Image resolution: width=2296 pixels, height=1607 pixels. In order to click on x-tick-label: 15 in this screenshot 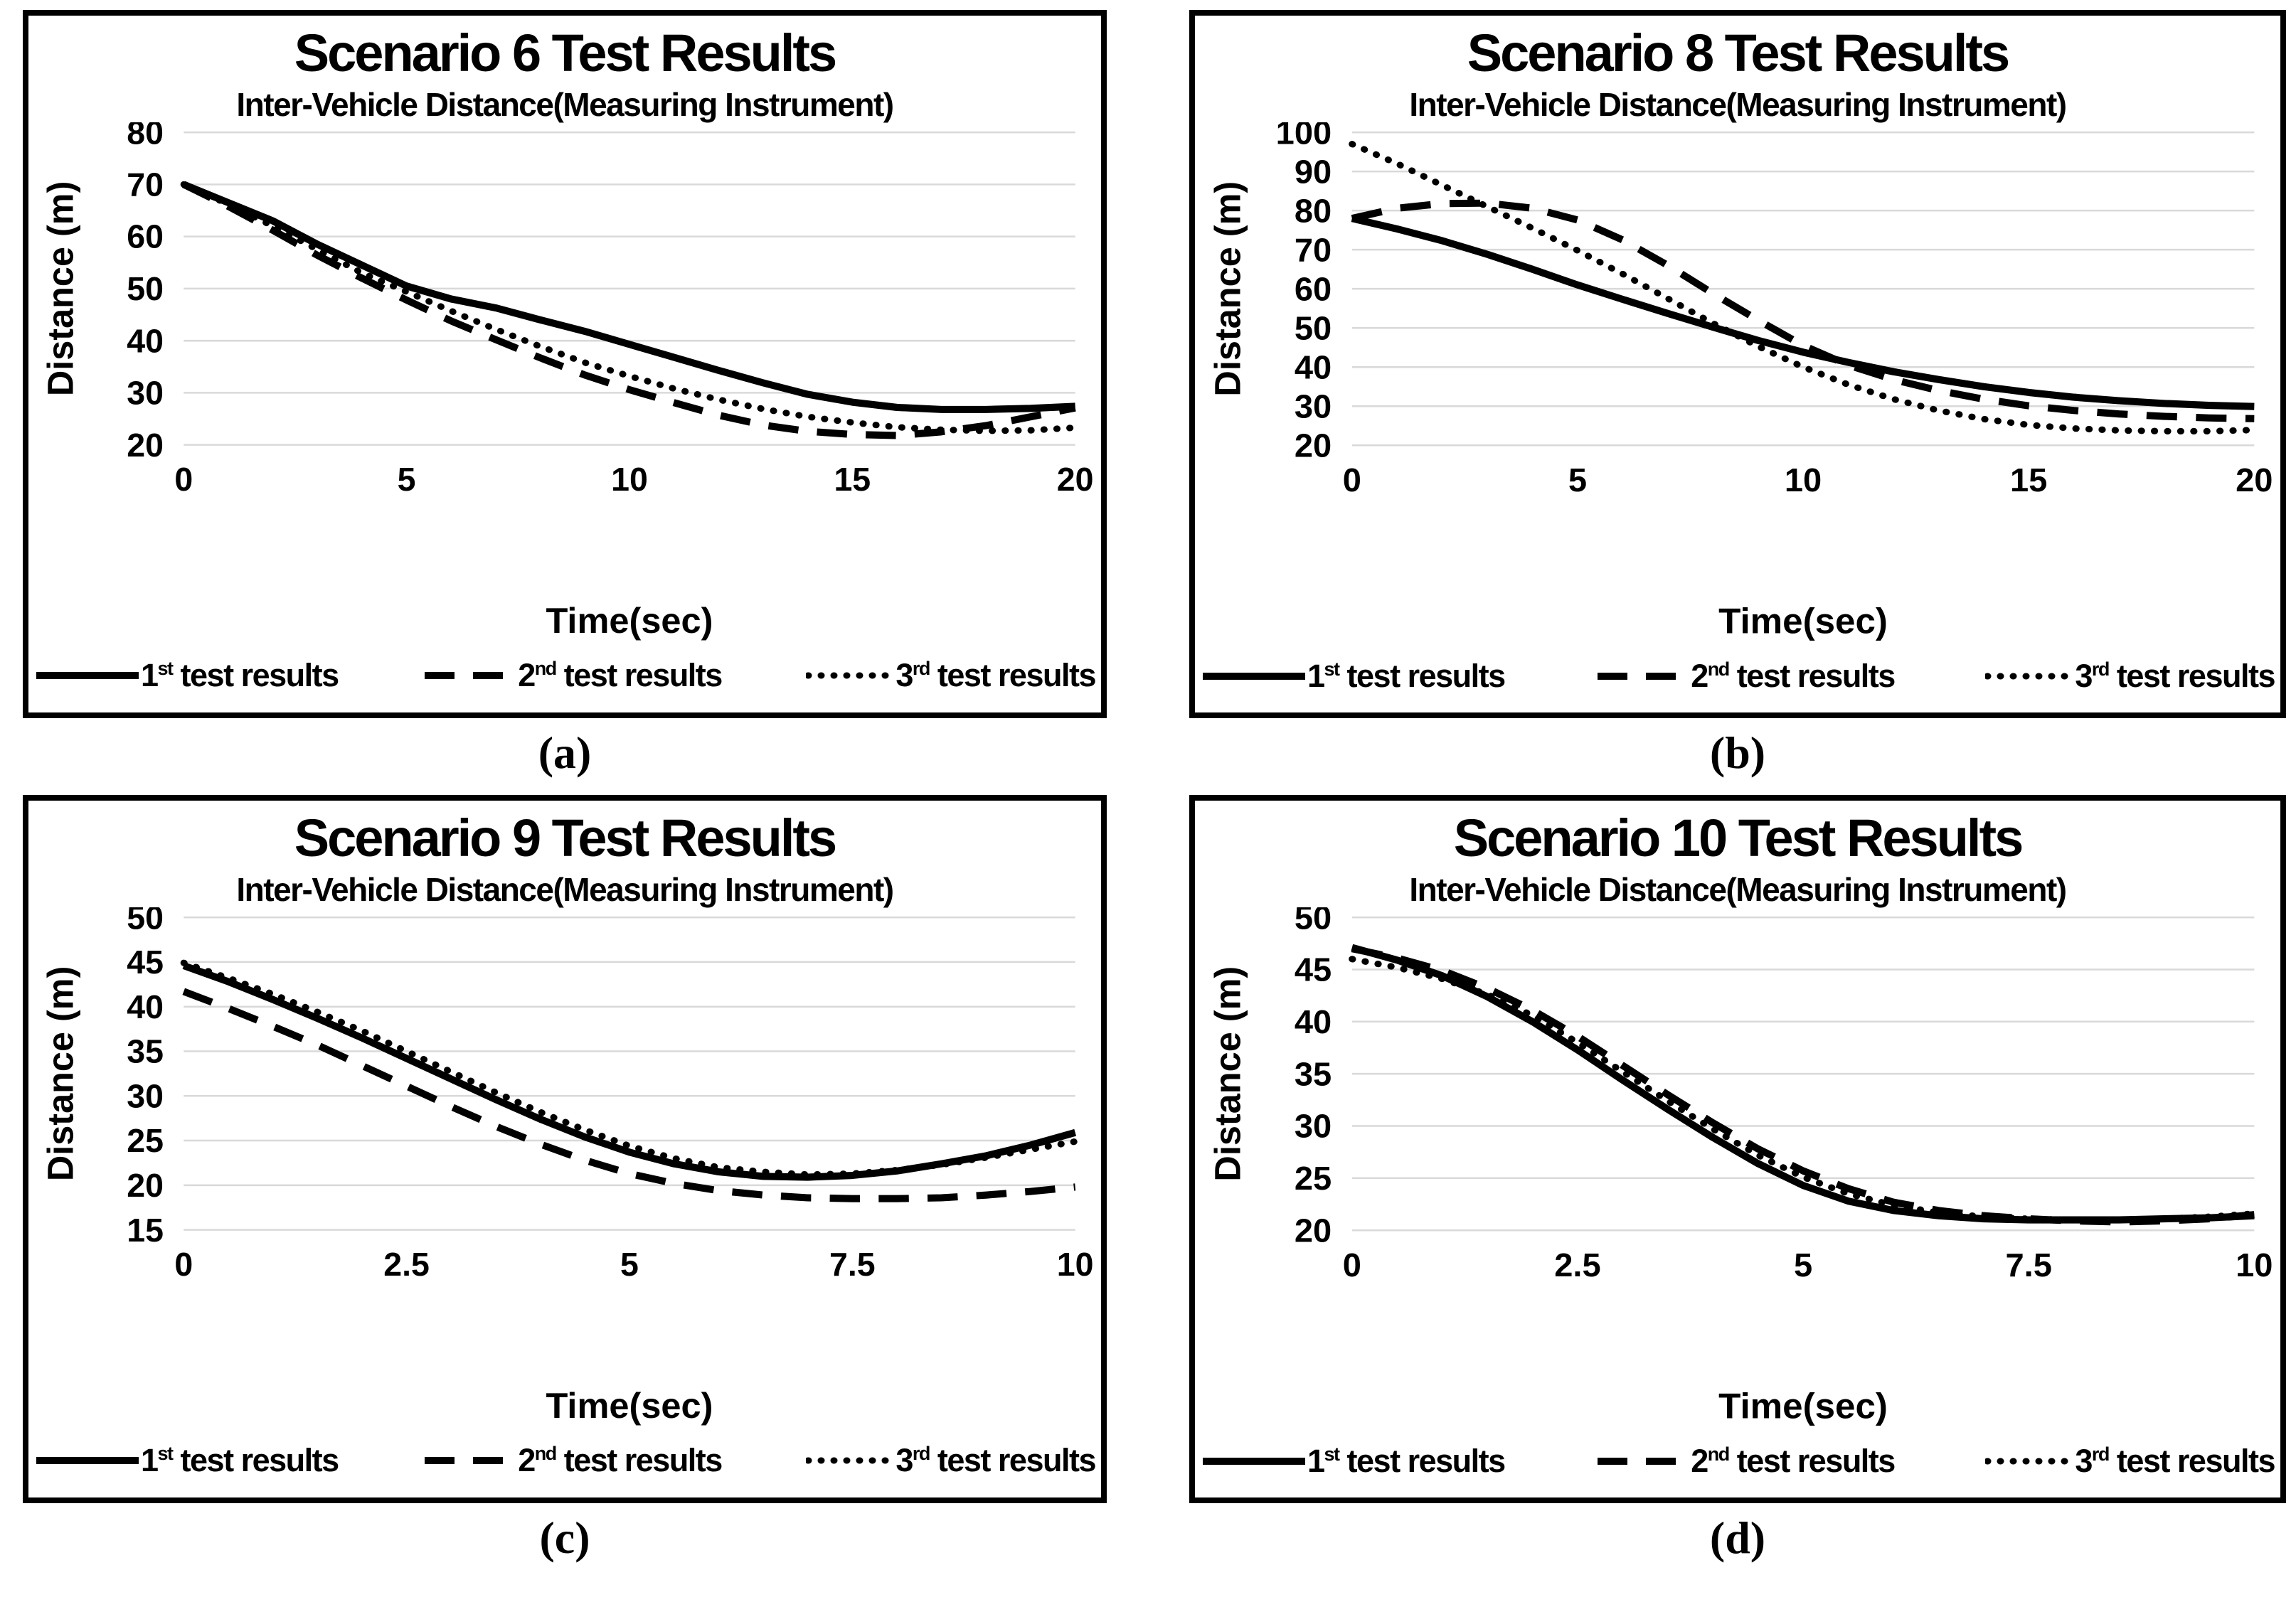, I will do `click(852, 480)`.